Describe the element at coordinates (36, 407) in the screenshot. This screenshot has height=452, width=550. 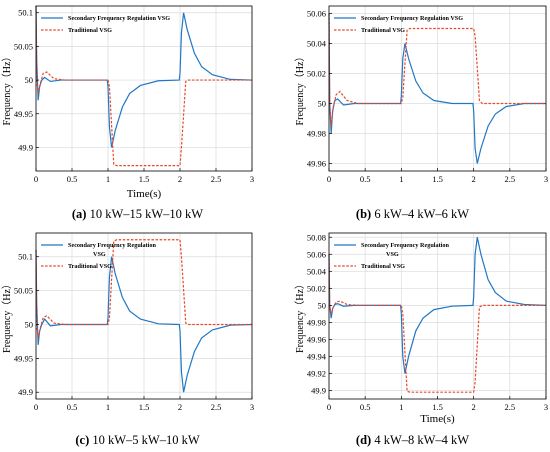
I see `panel3-x-tick-label: 0` at that location.